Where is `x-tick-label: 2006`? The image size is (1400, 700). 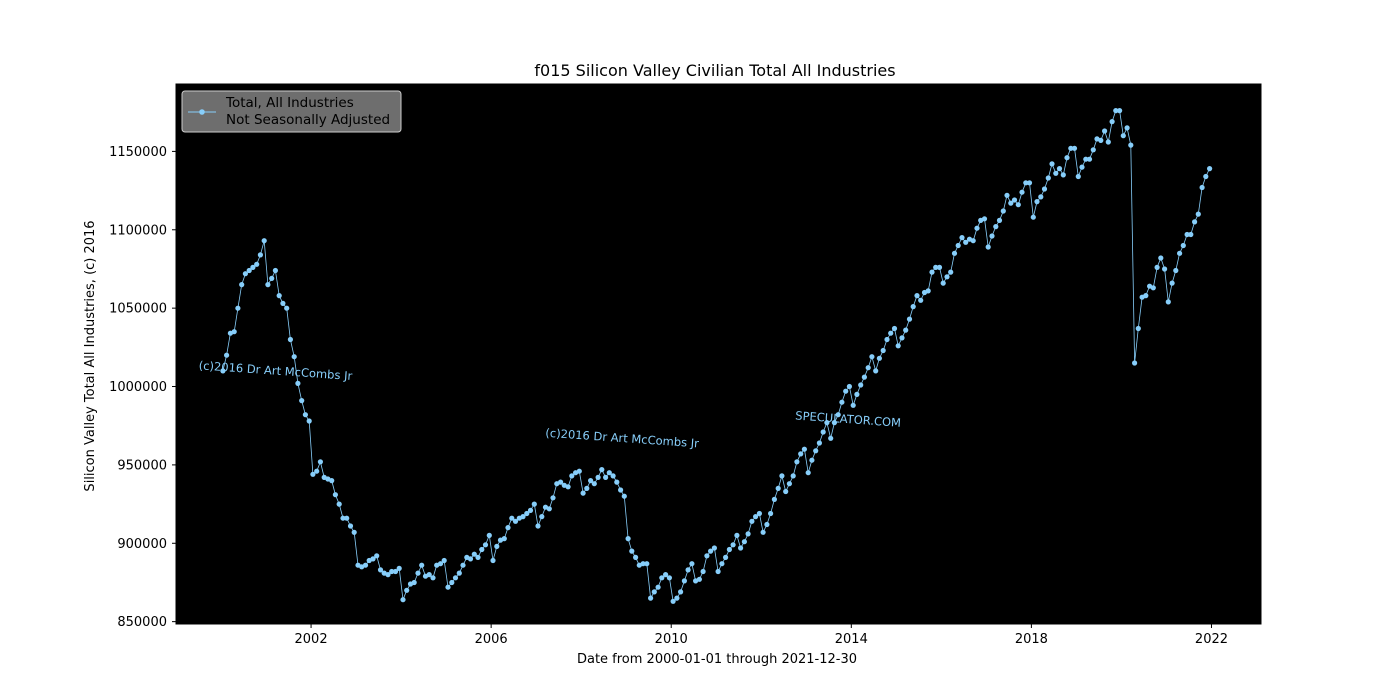
x-tick-label: 2006 is located at coordinates (491, 639).